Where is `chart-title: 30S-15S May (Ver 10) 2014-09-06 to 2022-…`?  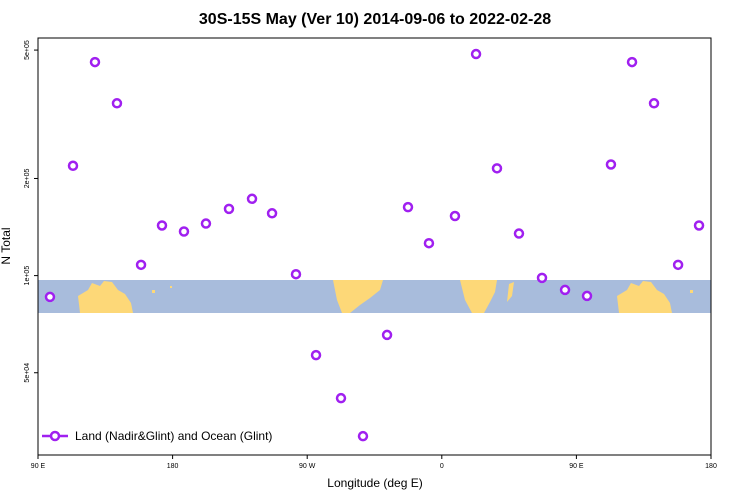 chart-title: 30S-15S May (Ver 10) 2014-09-06 to 2022-… is located at coordinates (375, 19).